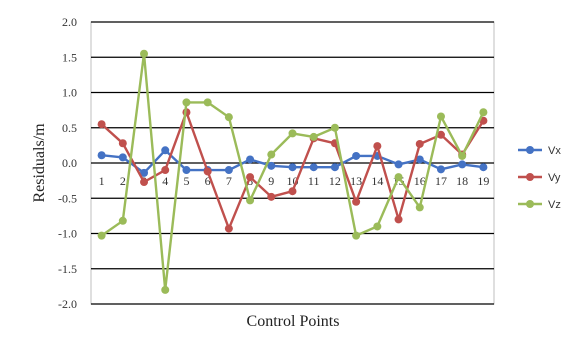 The height and width of the screenshot is (343, 574). What do you see at coordinates (67, 269) in the screenshot?
I see `y-tick-label: -1.5` at bounding box center [67, 269].